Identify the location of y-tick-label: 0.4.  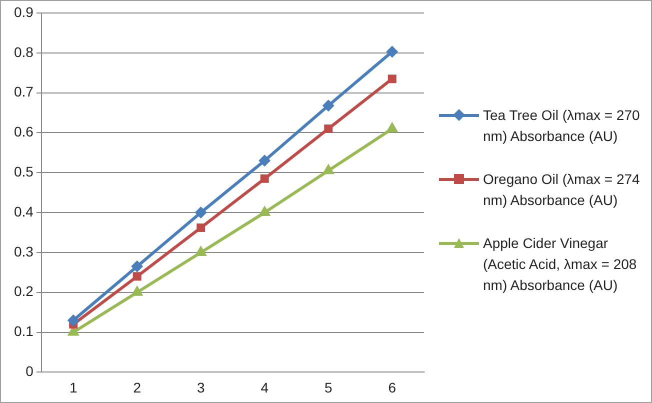
(24, 211).